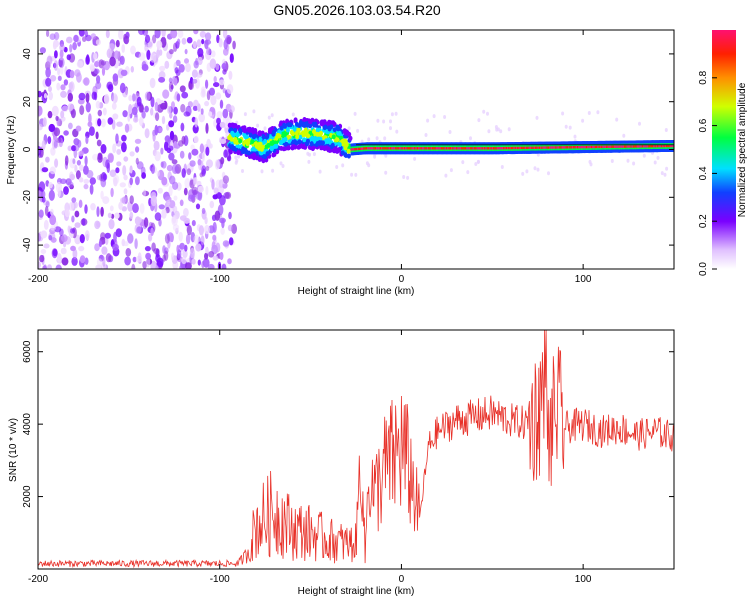 This screenshot has width=750, height=600. What do you see at coordinates (703, 269) in the screenshot?
I see `colorbar-tick-label: 0.0` at bounding box center [703, 269].